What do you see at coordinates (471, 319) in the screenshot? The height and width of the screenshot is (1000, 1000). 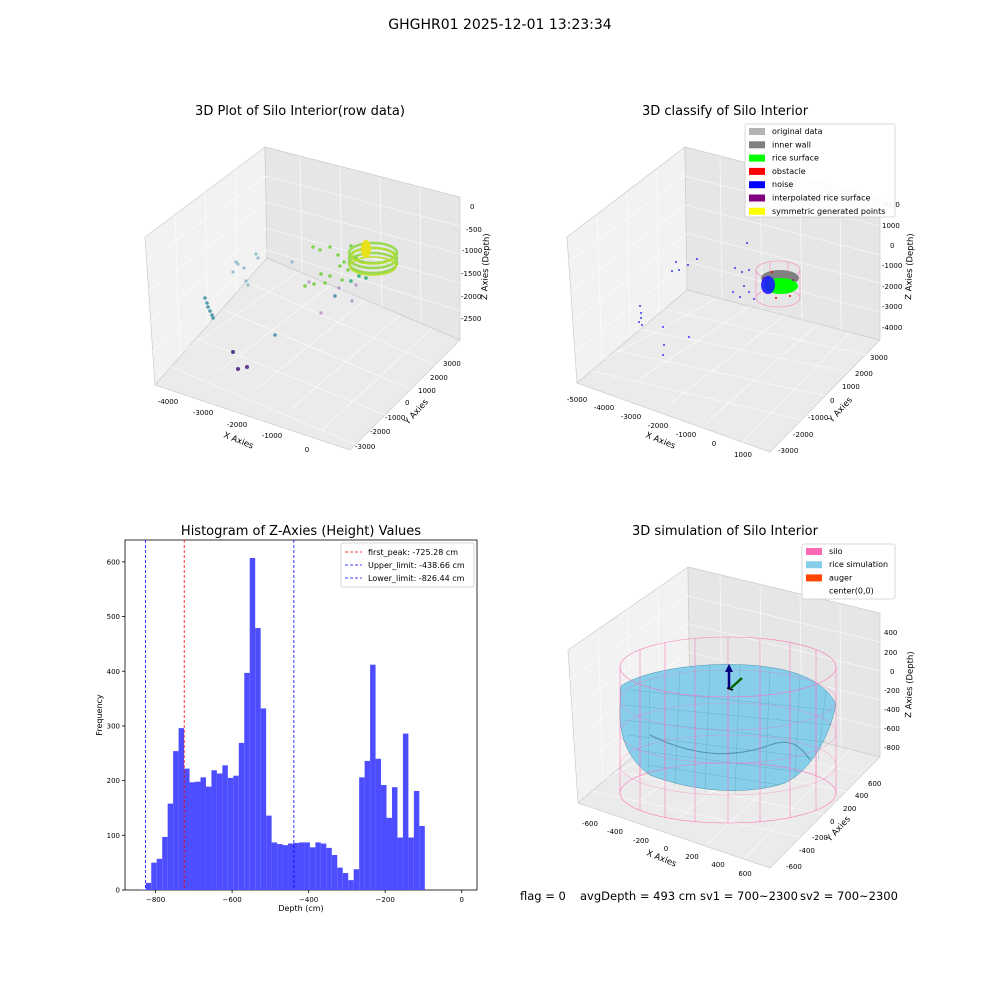 I see `raw-ztick: -2500` at bounding box center [471, 319].